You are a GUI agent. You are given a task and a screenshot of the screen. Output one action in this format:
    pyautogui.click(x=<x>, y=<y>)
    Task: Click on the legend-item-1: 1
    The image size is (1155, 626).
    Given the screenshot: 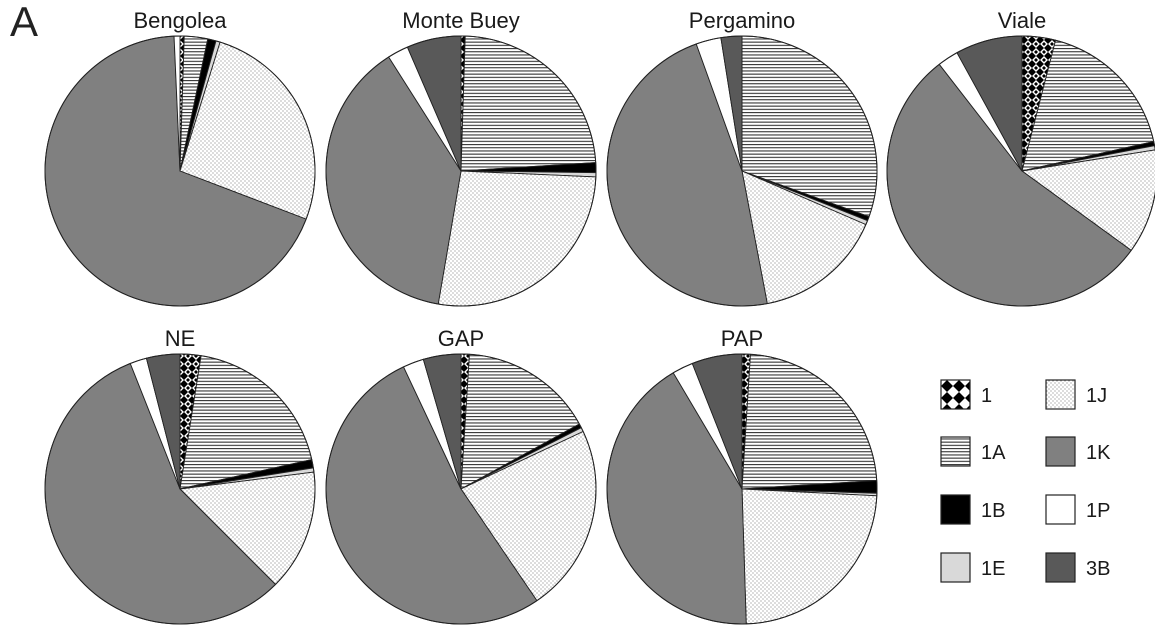 What is the action you would take?
    pyautogui.click(x=966, y=394)
    